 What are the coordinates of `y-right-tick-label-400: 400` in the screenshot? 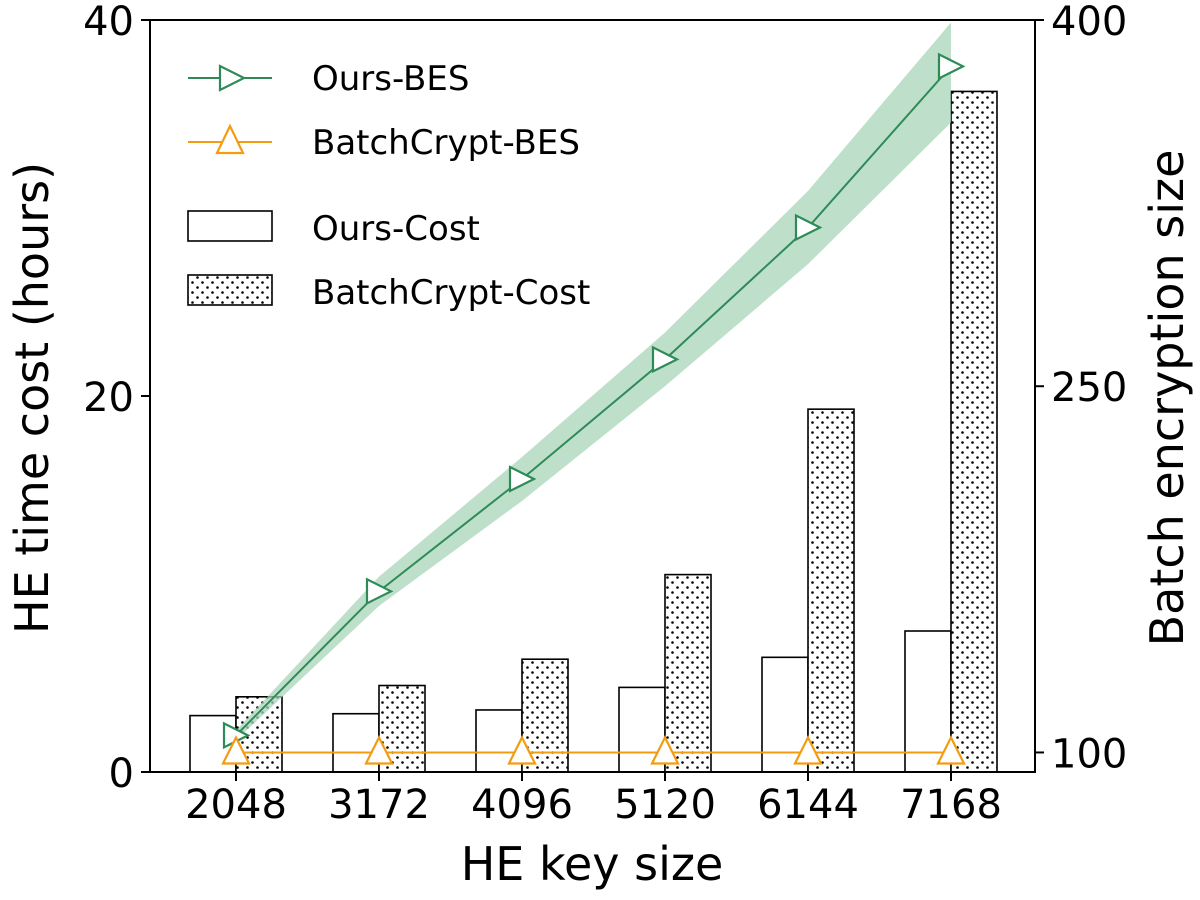 It's located at (1089, 22).